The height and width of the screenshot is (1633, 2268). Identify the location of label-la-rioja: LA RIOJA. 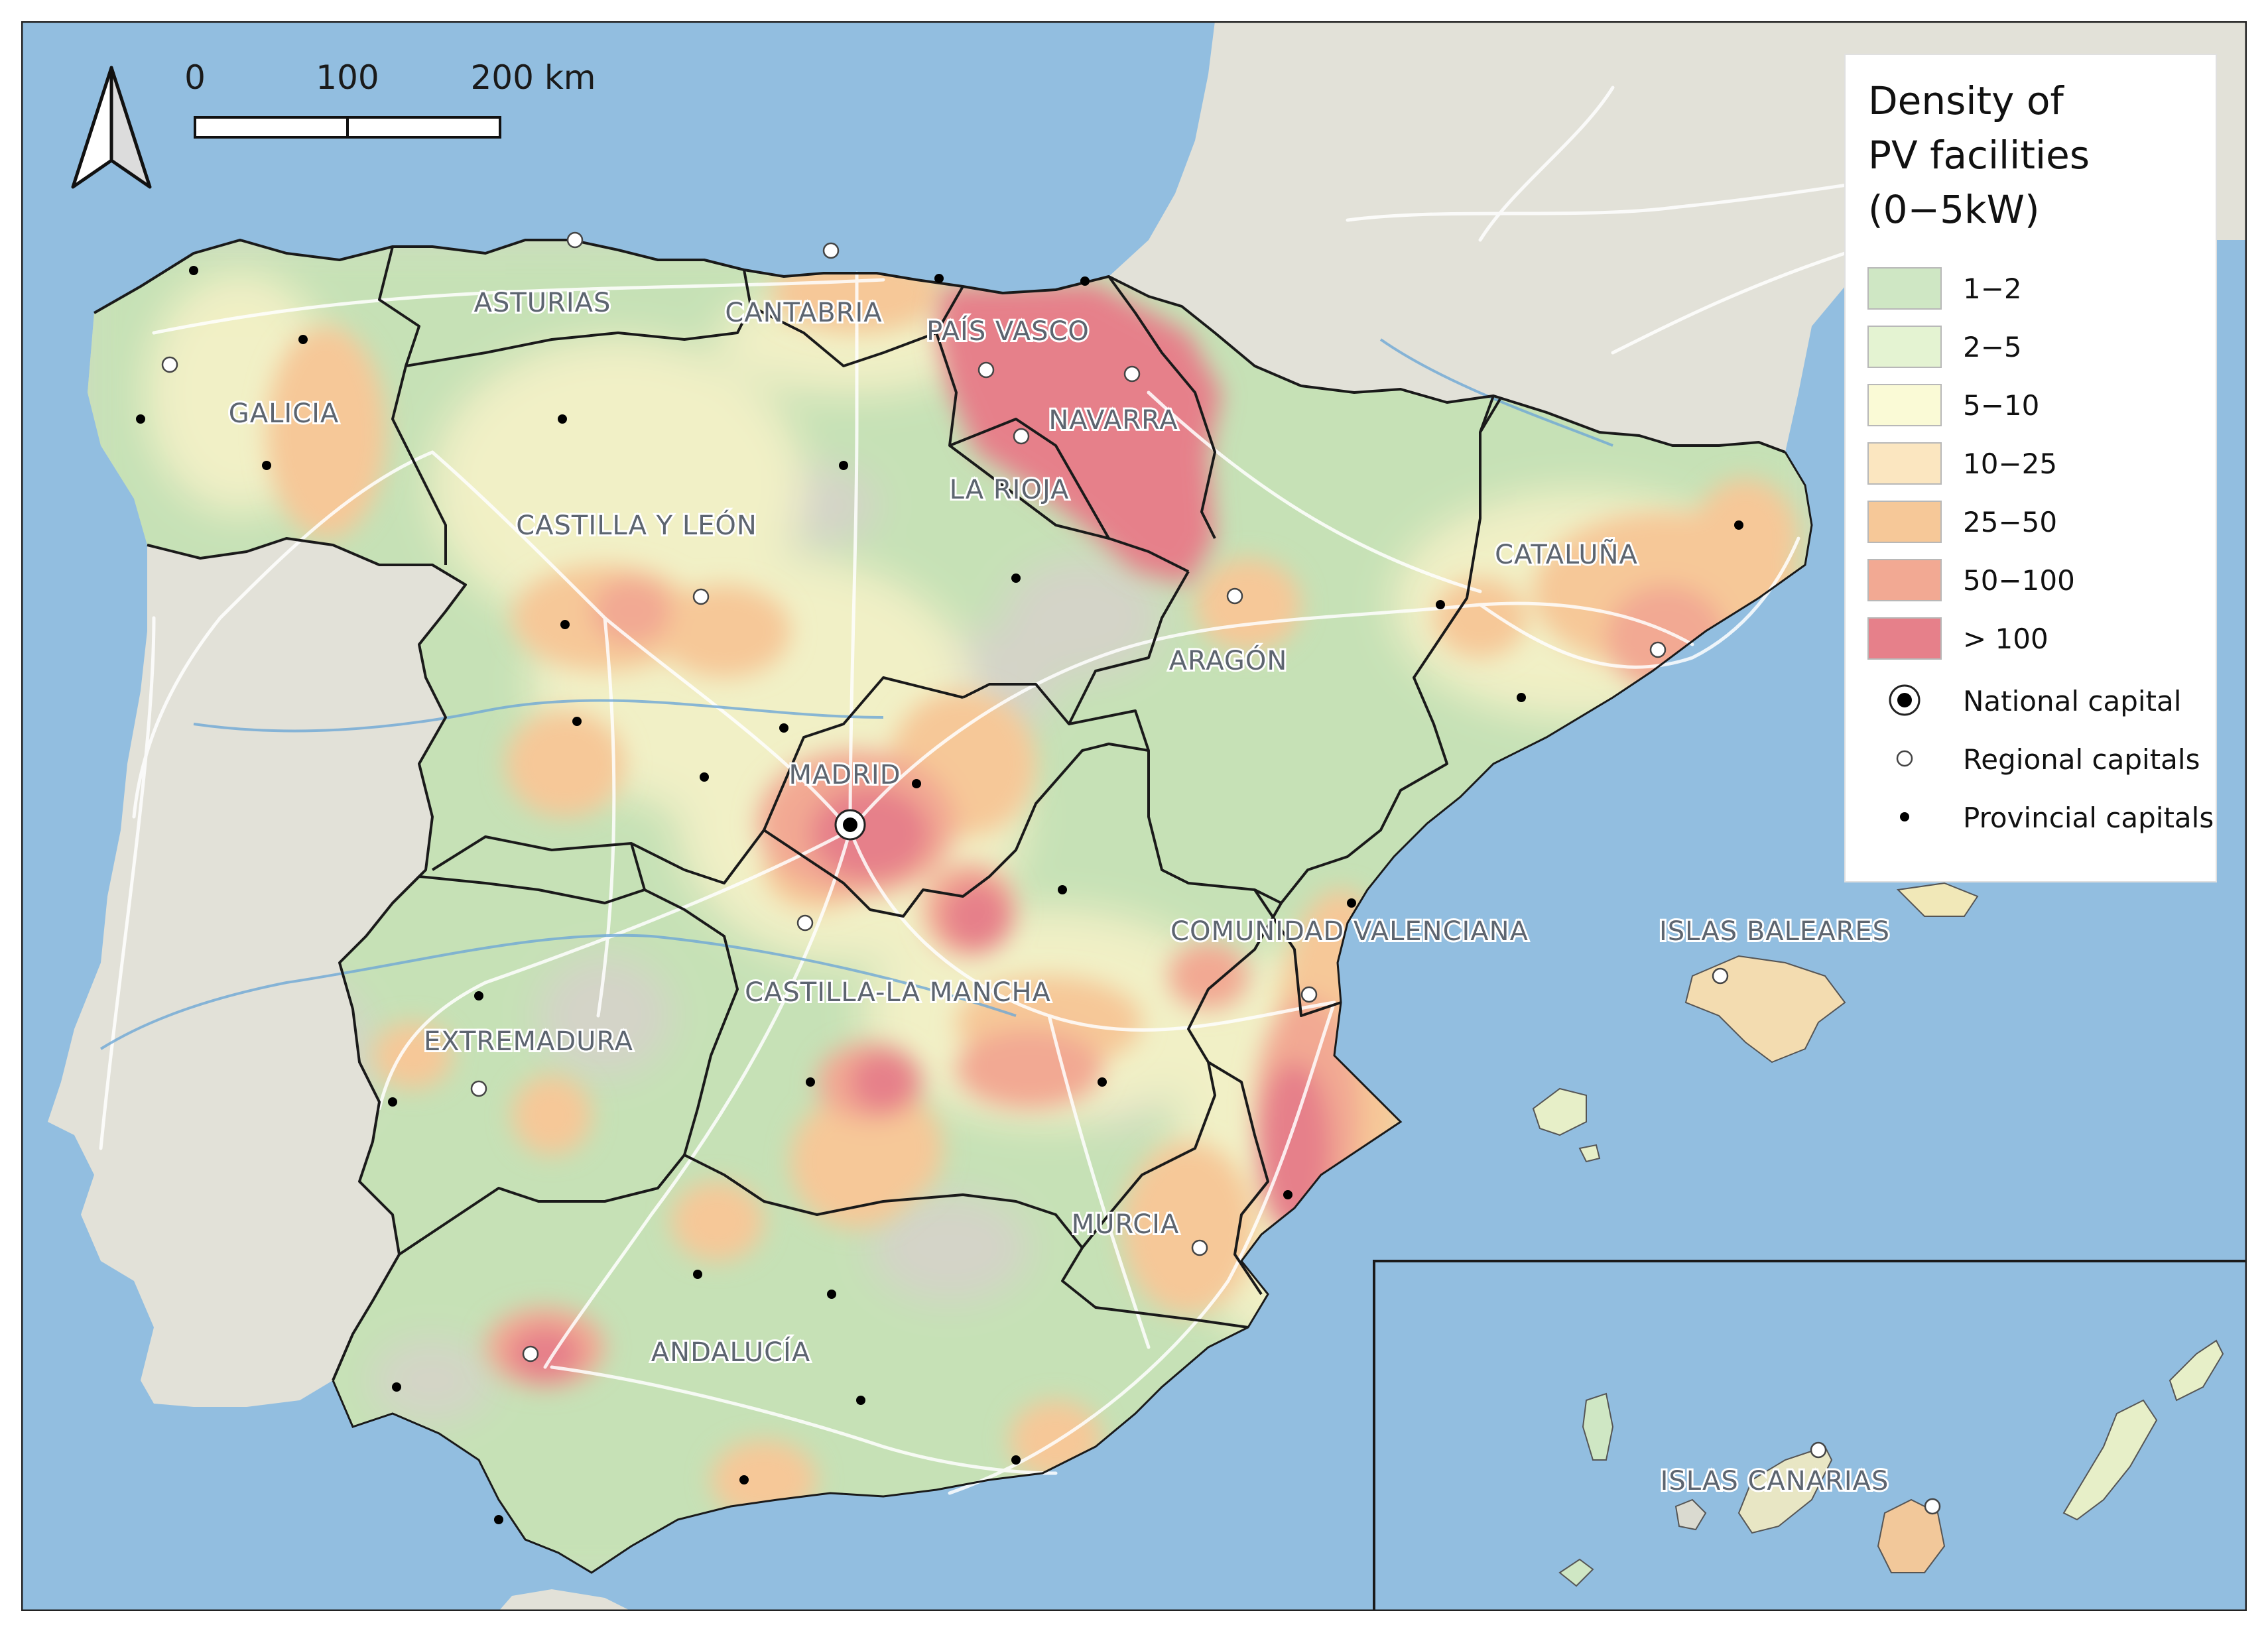
(1010, 490).